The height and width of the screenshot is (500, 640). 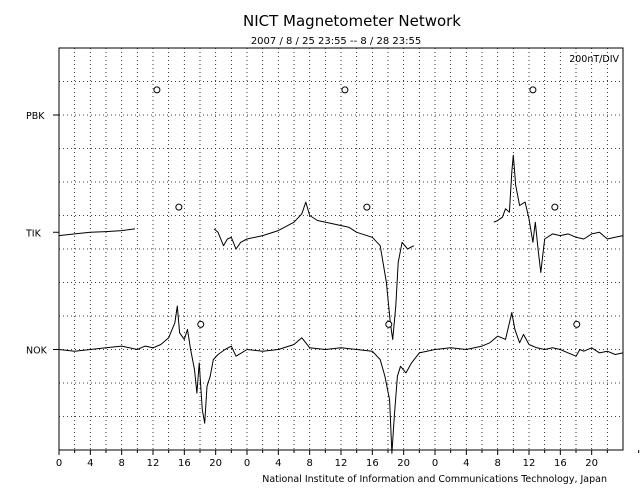 I want to click on scale-label: 200nT/DIV, so click(x=594, y=59).